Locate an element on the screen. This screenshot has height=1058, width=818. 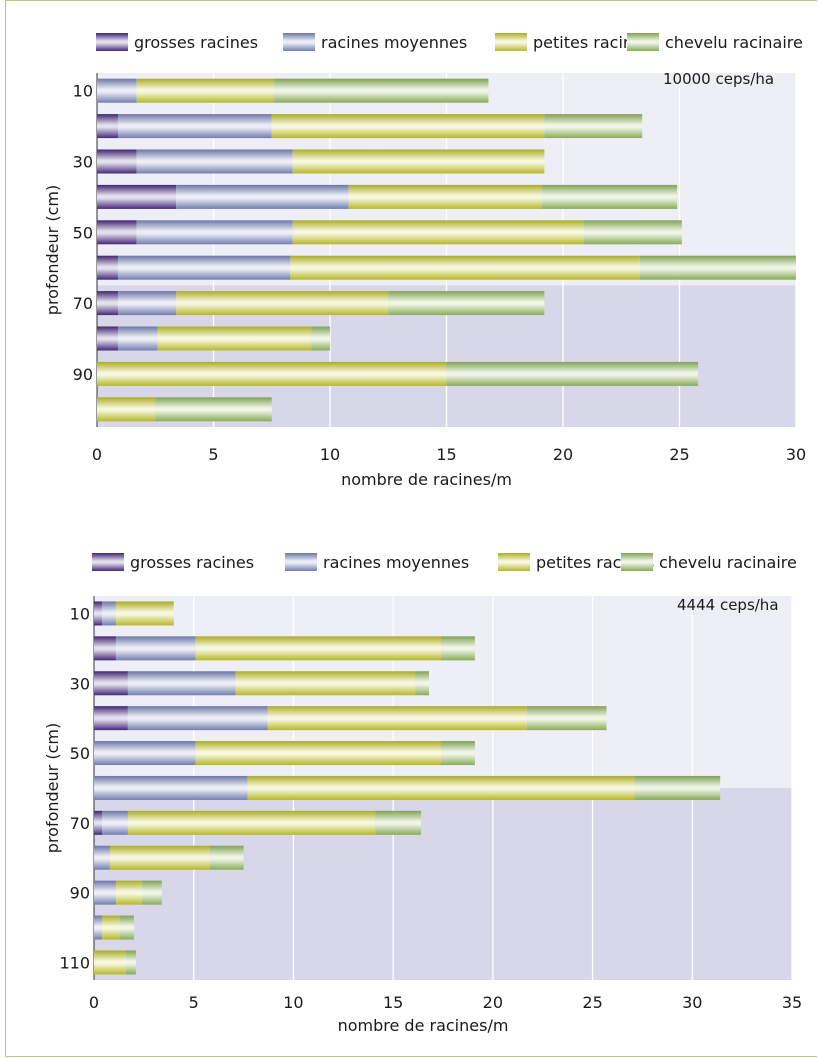
legend-swatch-moyennes is located at coordinates (301, 562).